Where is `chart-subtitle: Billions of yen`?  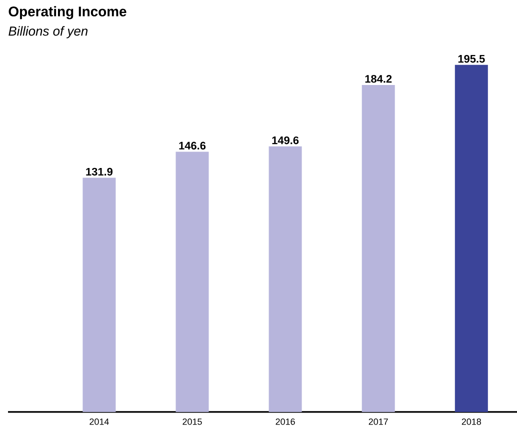 chart-subtitle: Billions of yen is located at coordinates (48, 32).